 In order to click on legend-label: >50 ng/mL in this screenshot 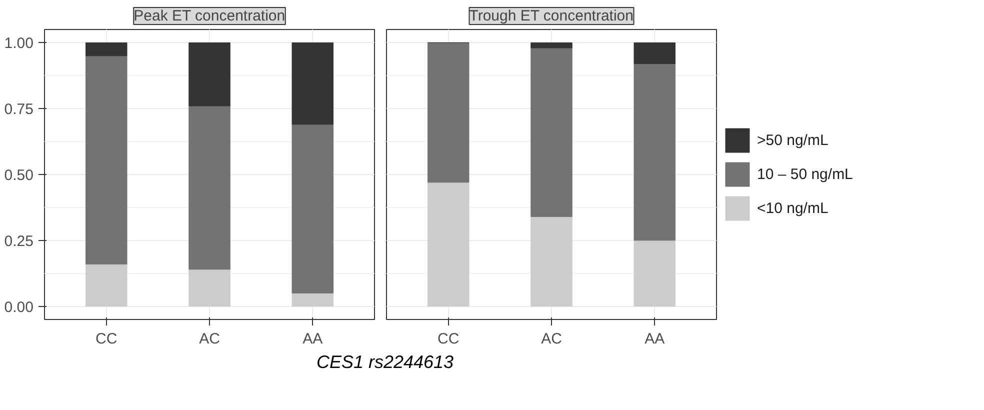, I will do `click(792, 140)`.